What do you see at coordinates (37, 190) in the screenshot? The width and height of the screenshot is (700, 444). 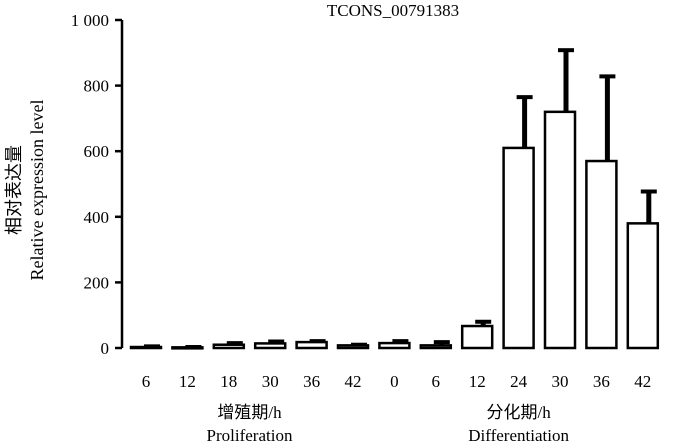 I see `y-axis-label-english: Relative expression level` at bounding box center [37, 190].